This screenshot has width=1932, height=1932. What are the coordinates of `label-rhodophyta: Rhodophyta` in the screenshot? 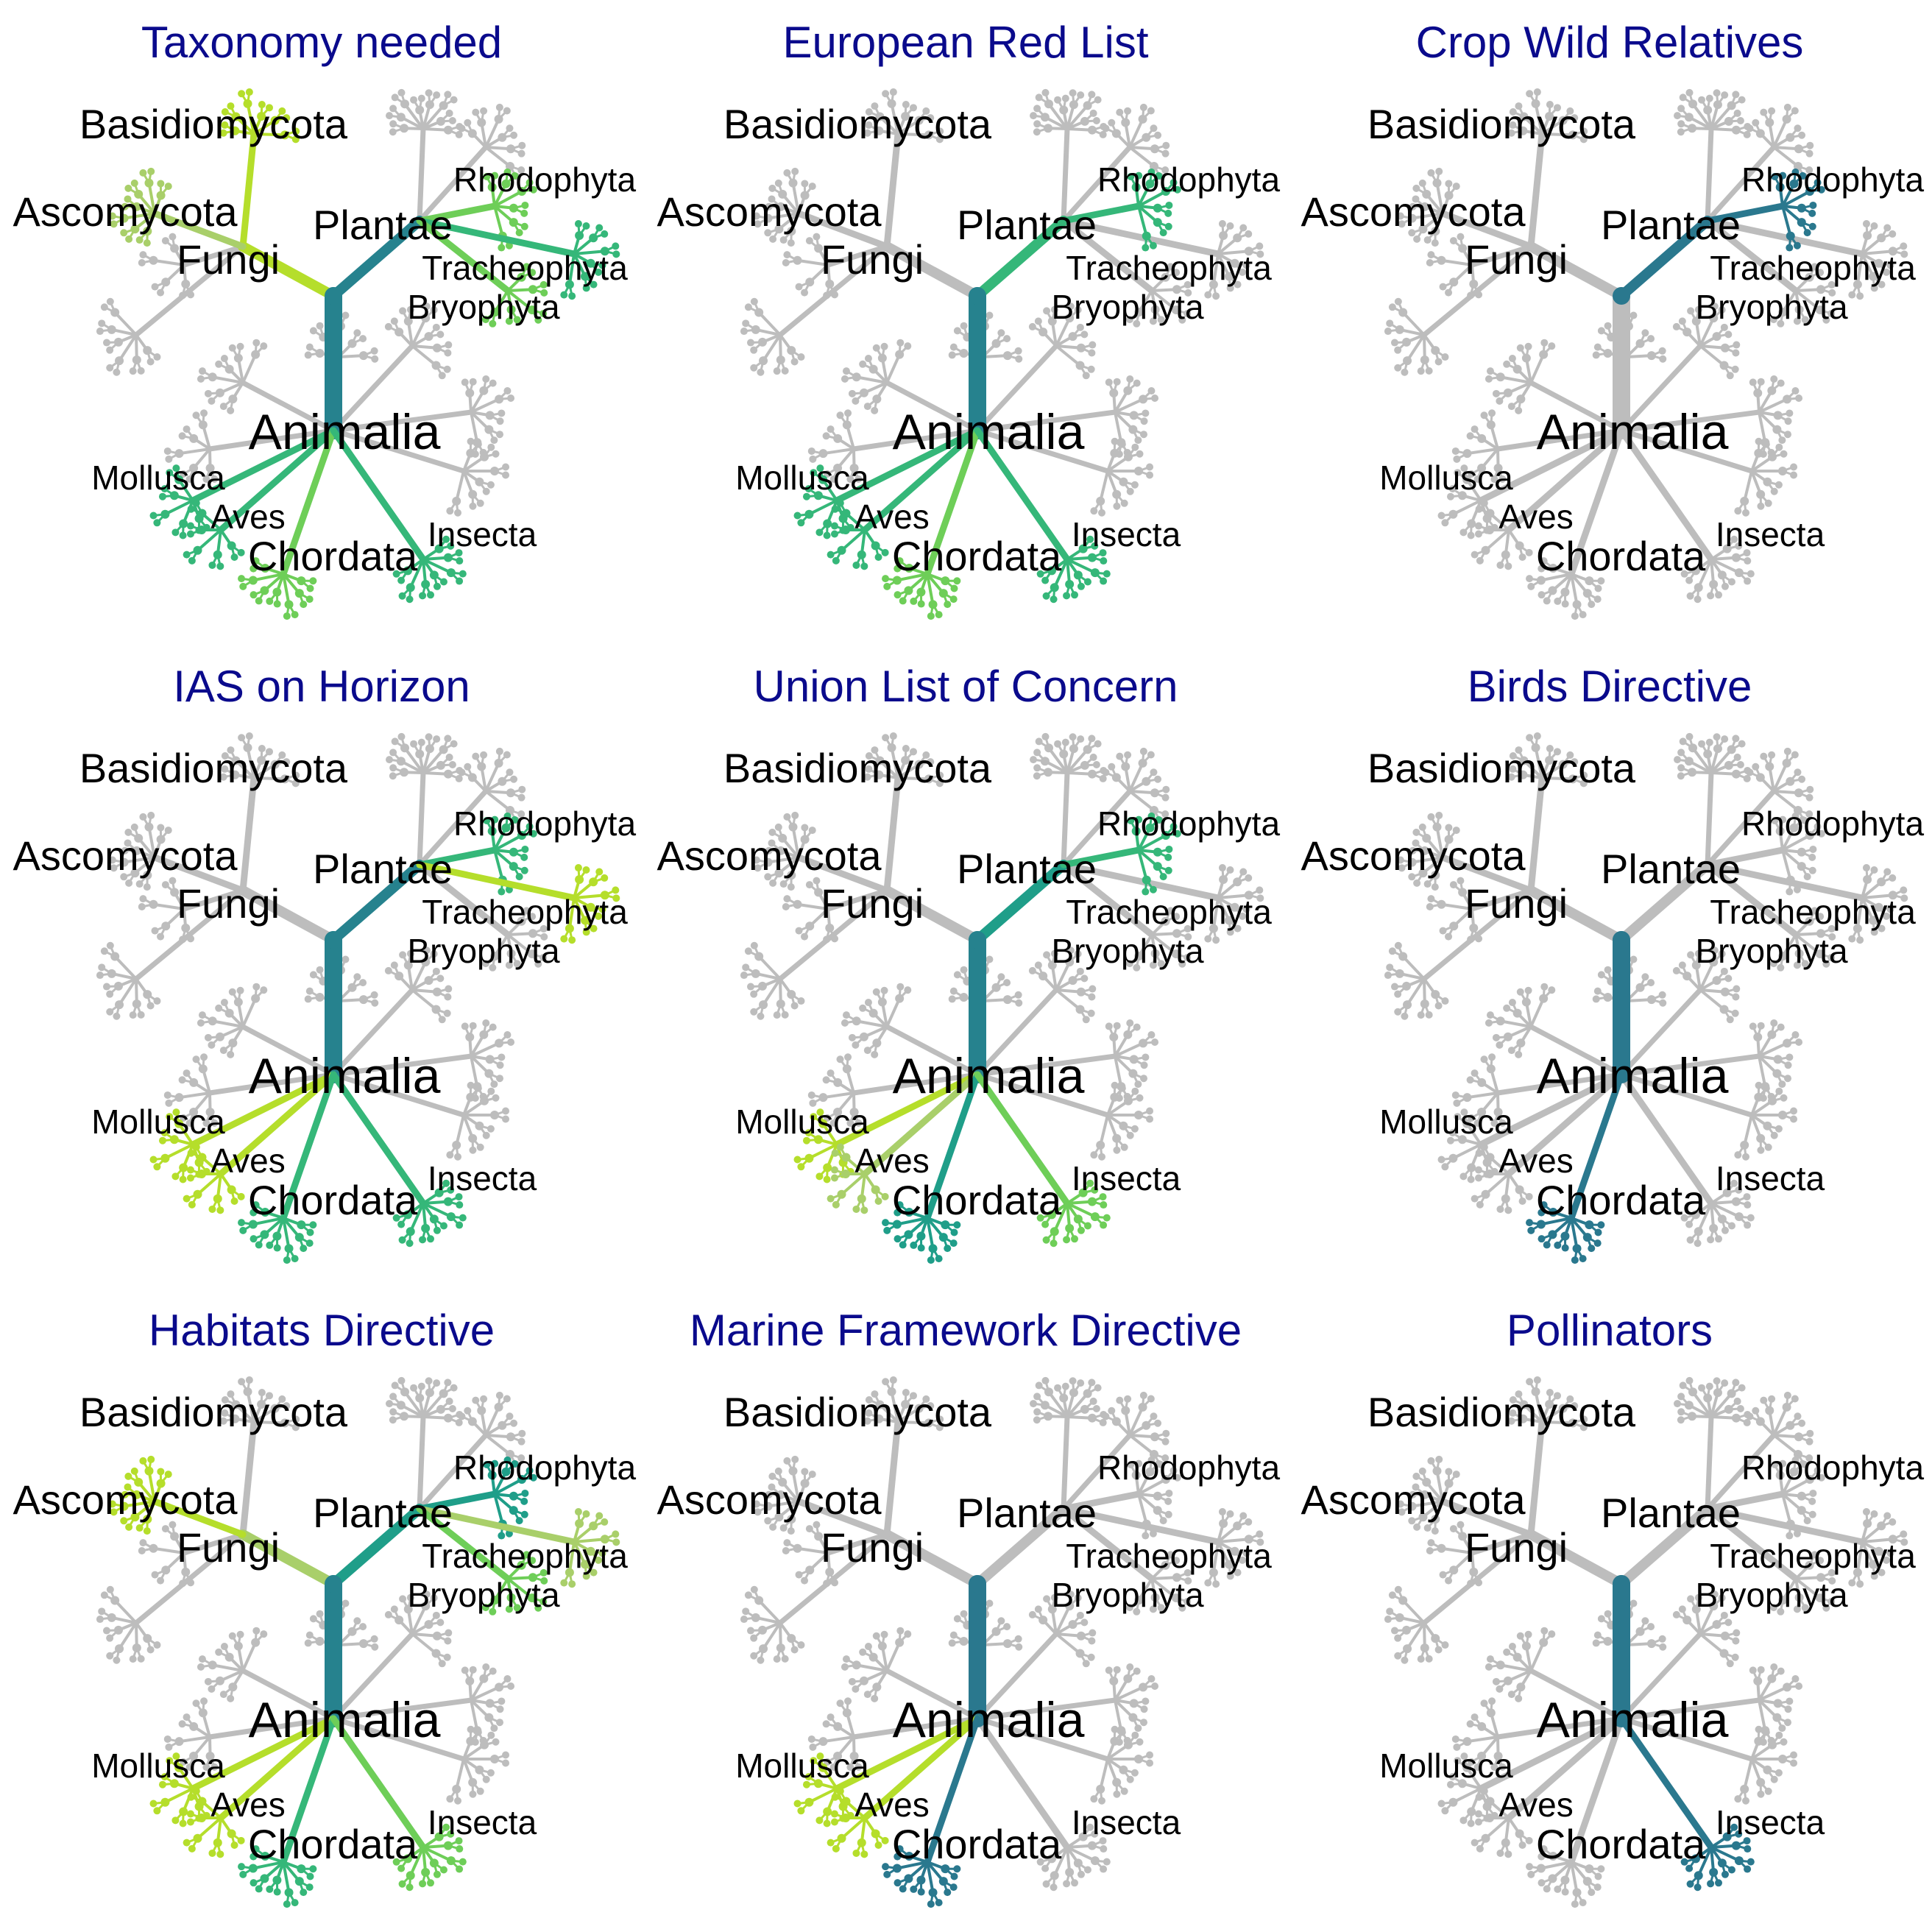 It's located at (1188, 179).